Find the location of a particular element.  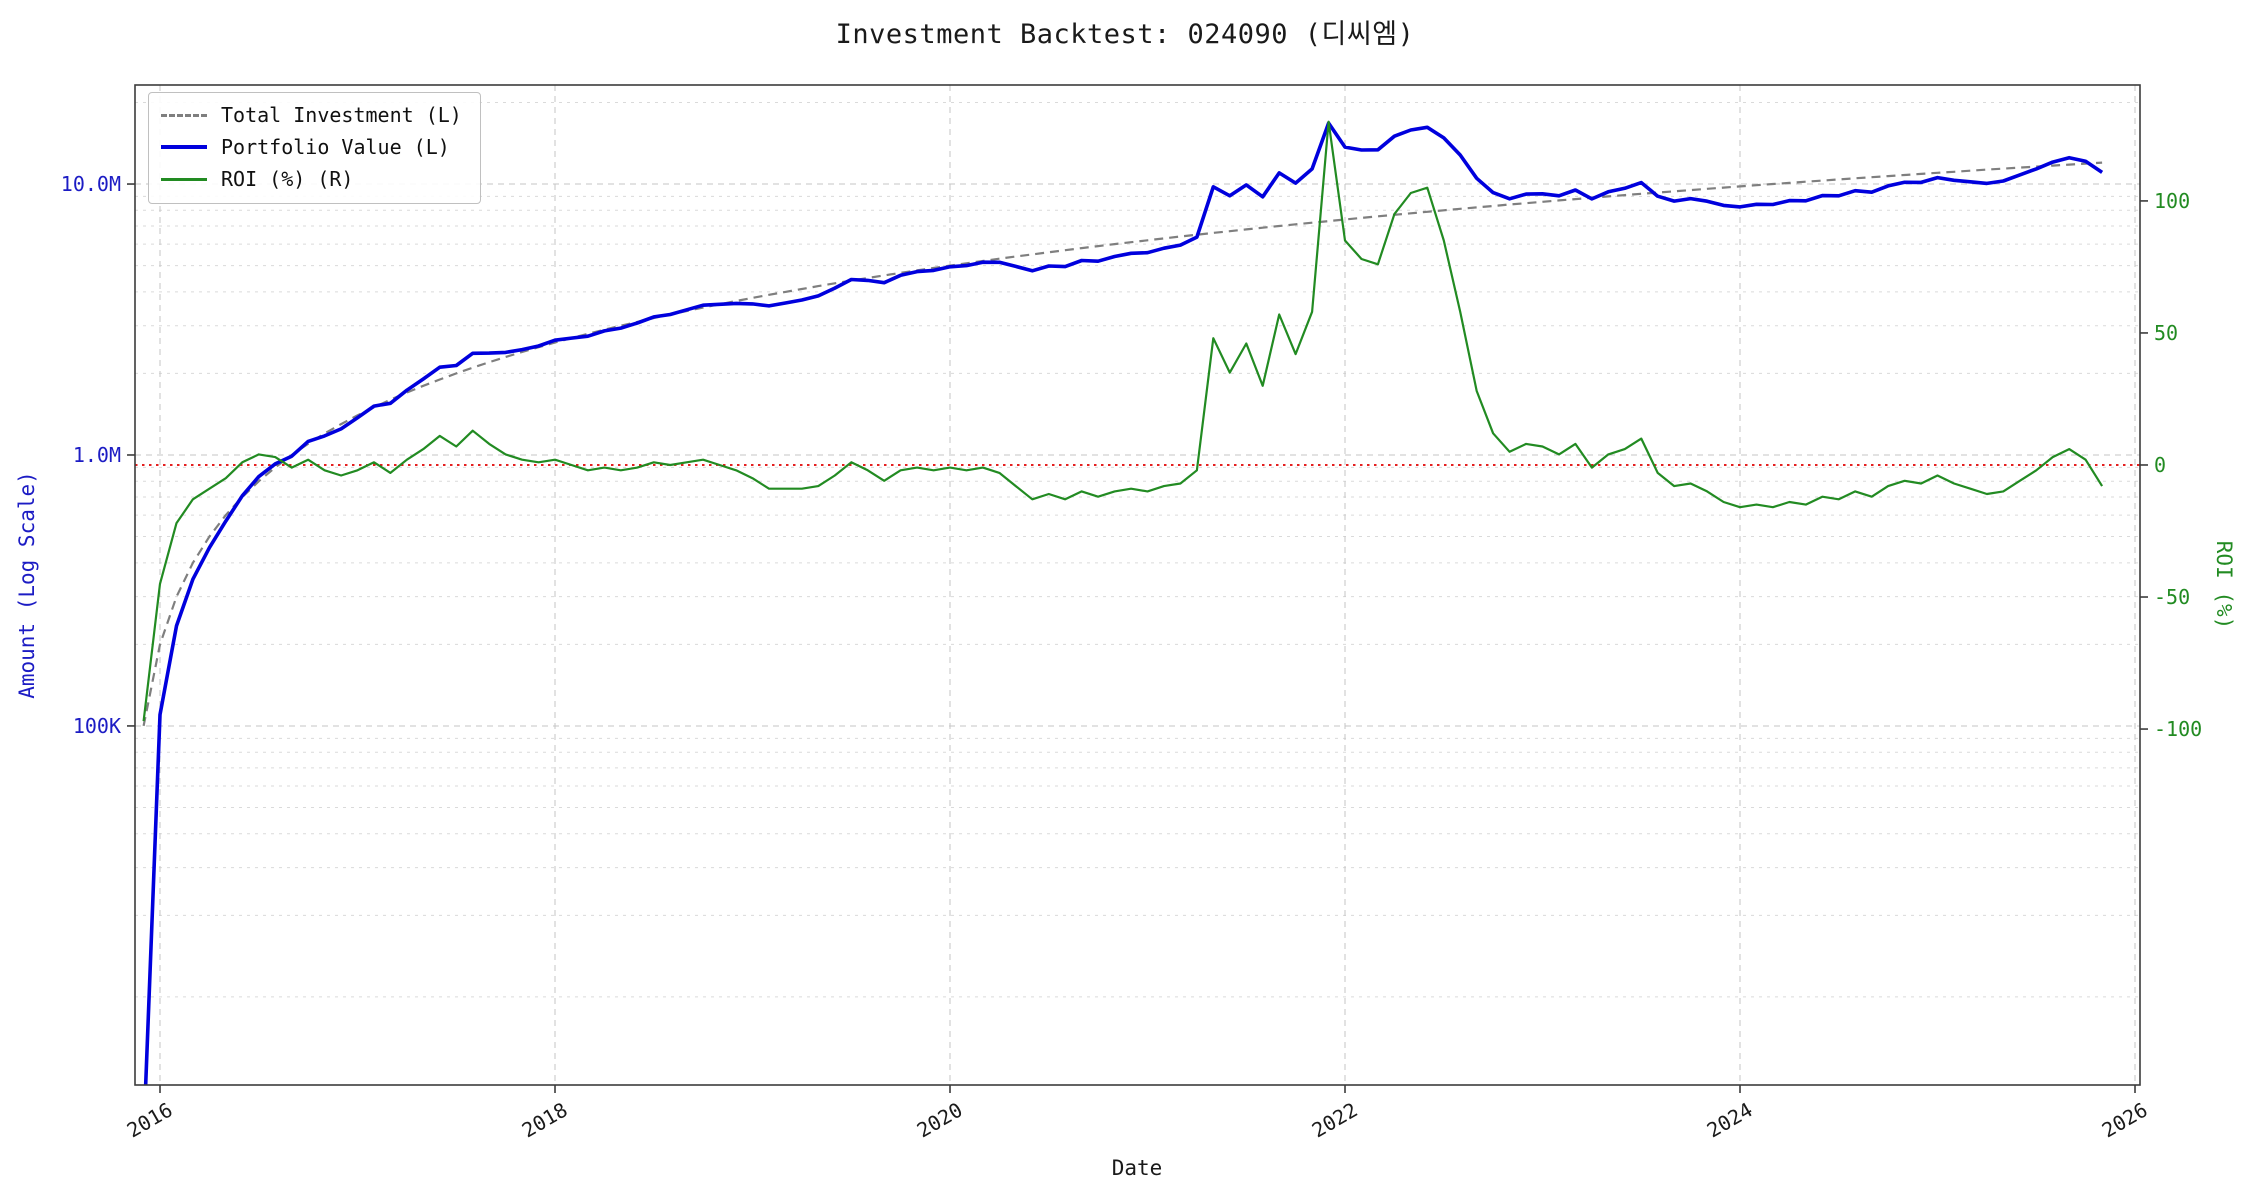

right-tick-label: 0 is located at coordinates (2160, 465).